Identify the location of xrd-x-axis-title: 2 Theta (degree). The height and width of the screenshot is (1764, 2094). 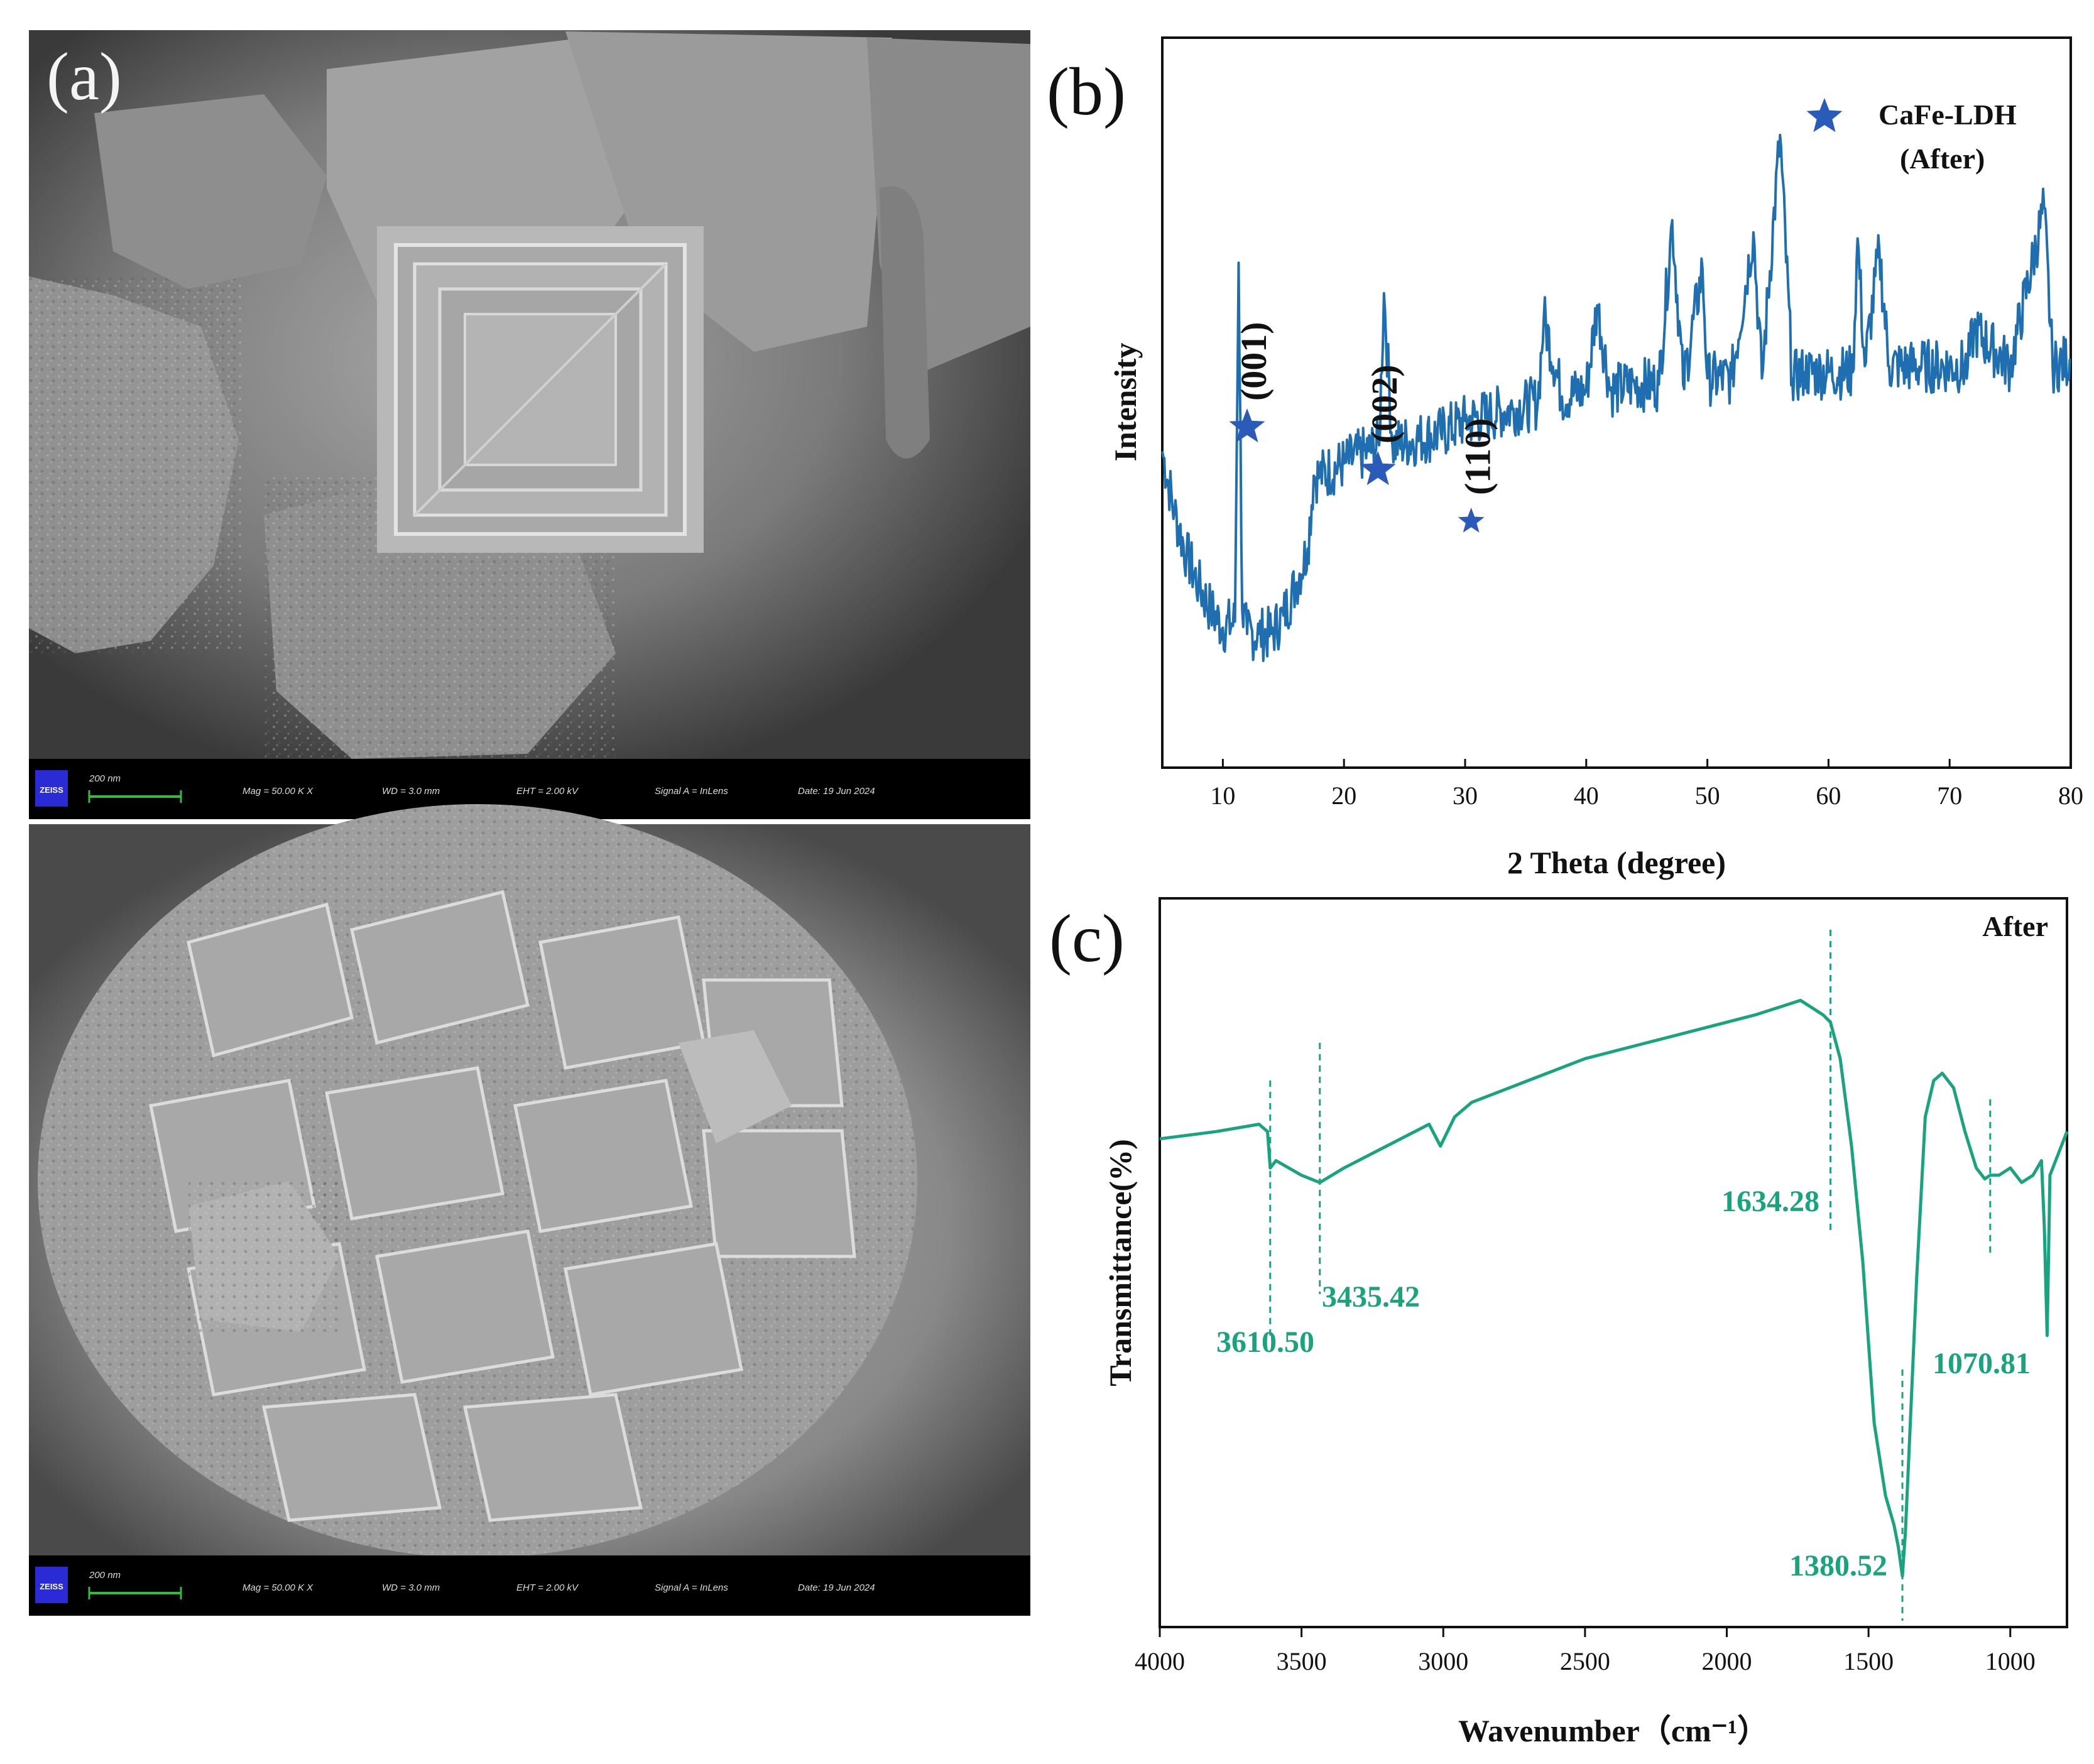
(1616, 862).